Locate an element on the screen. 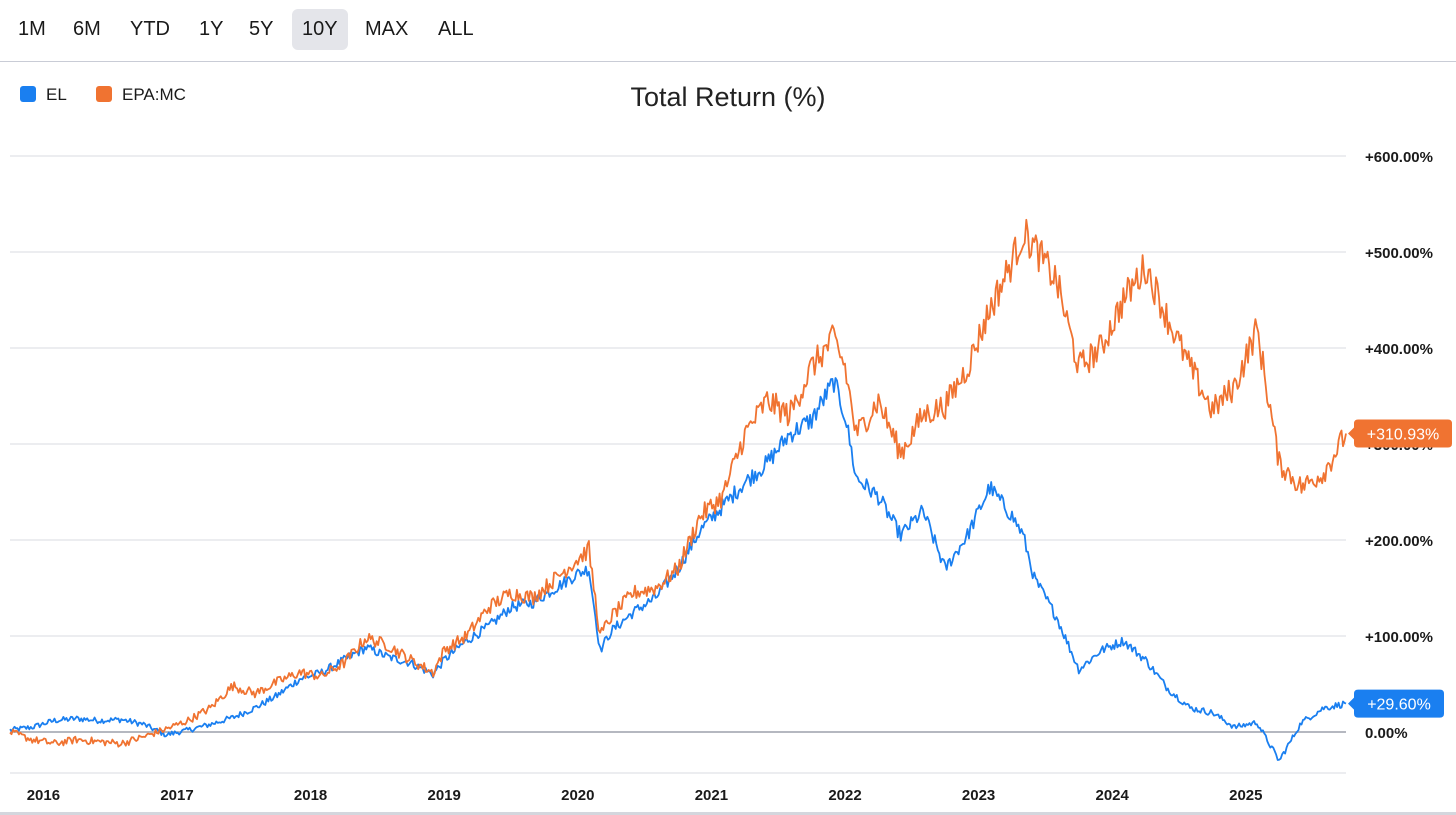 This screenshot has width=1456, height=815. y-tick-label: +600.00% is located at coordinates (1399, 157).